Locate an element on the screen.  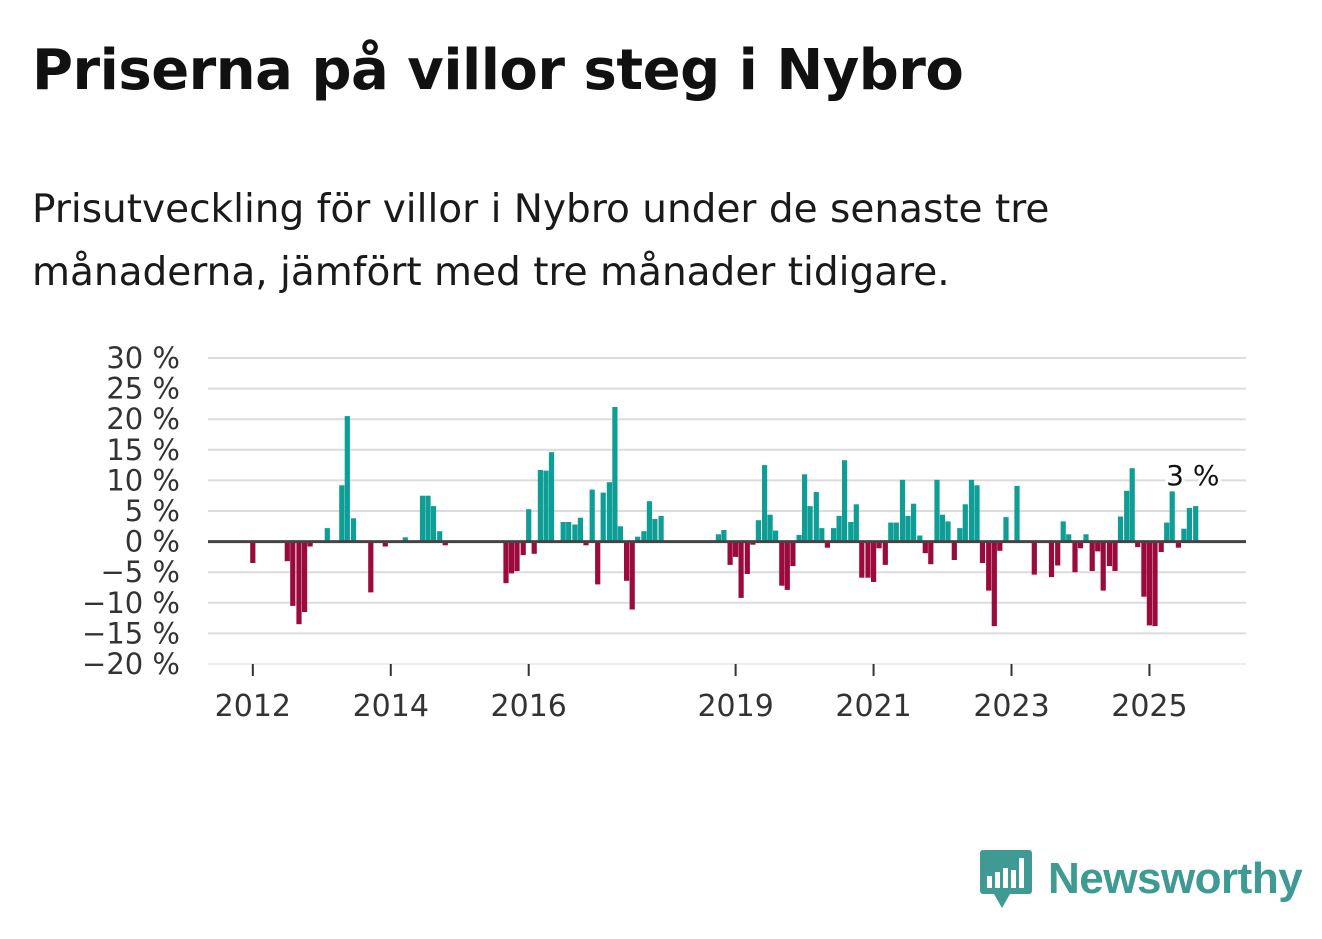
x-tick-label: 2023 is located at coordinates (1011, 706).